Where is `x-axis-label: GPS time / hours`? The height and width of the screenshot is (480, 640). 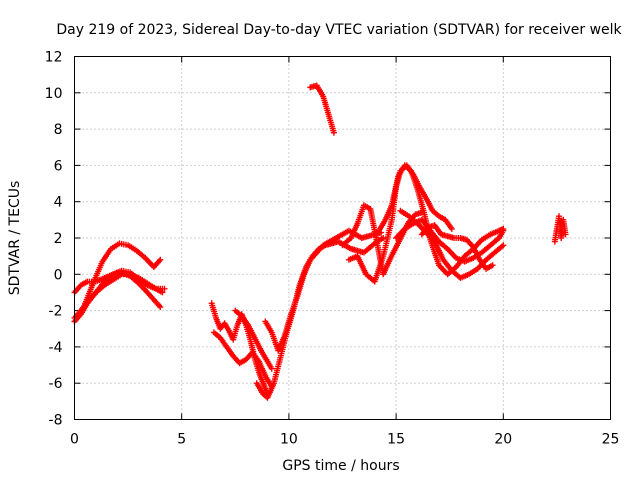 x-axis-label: GPS time / hours is located at coordinates (340, 466).